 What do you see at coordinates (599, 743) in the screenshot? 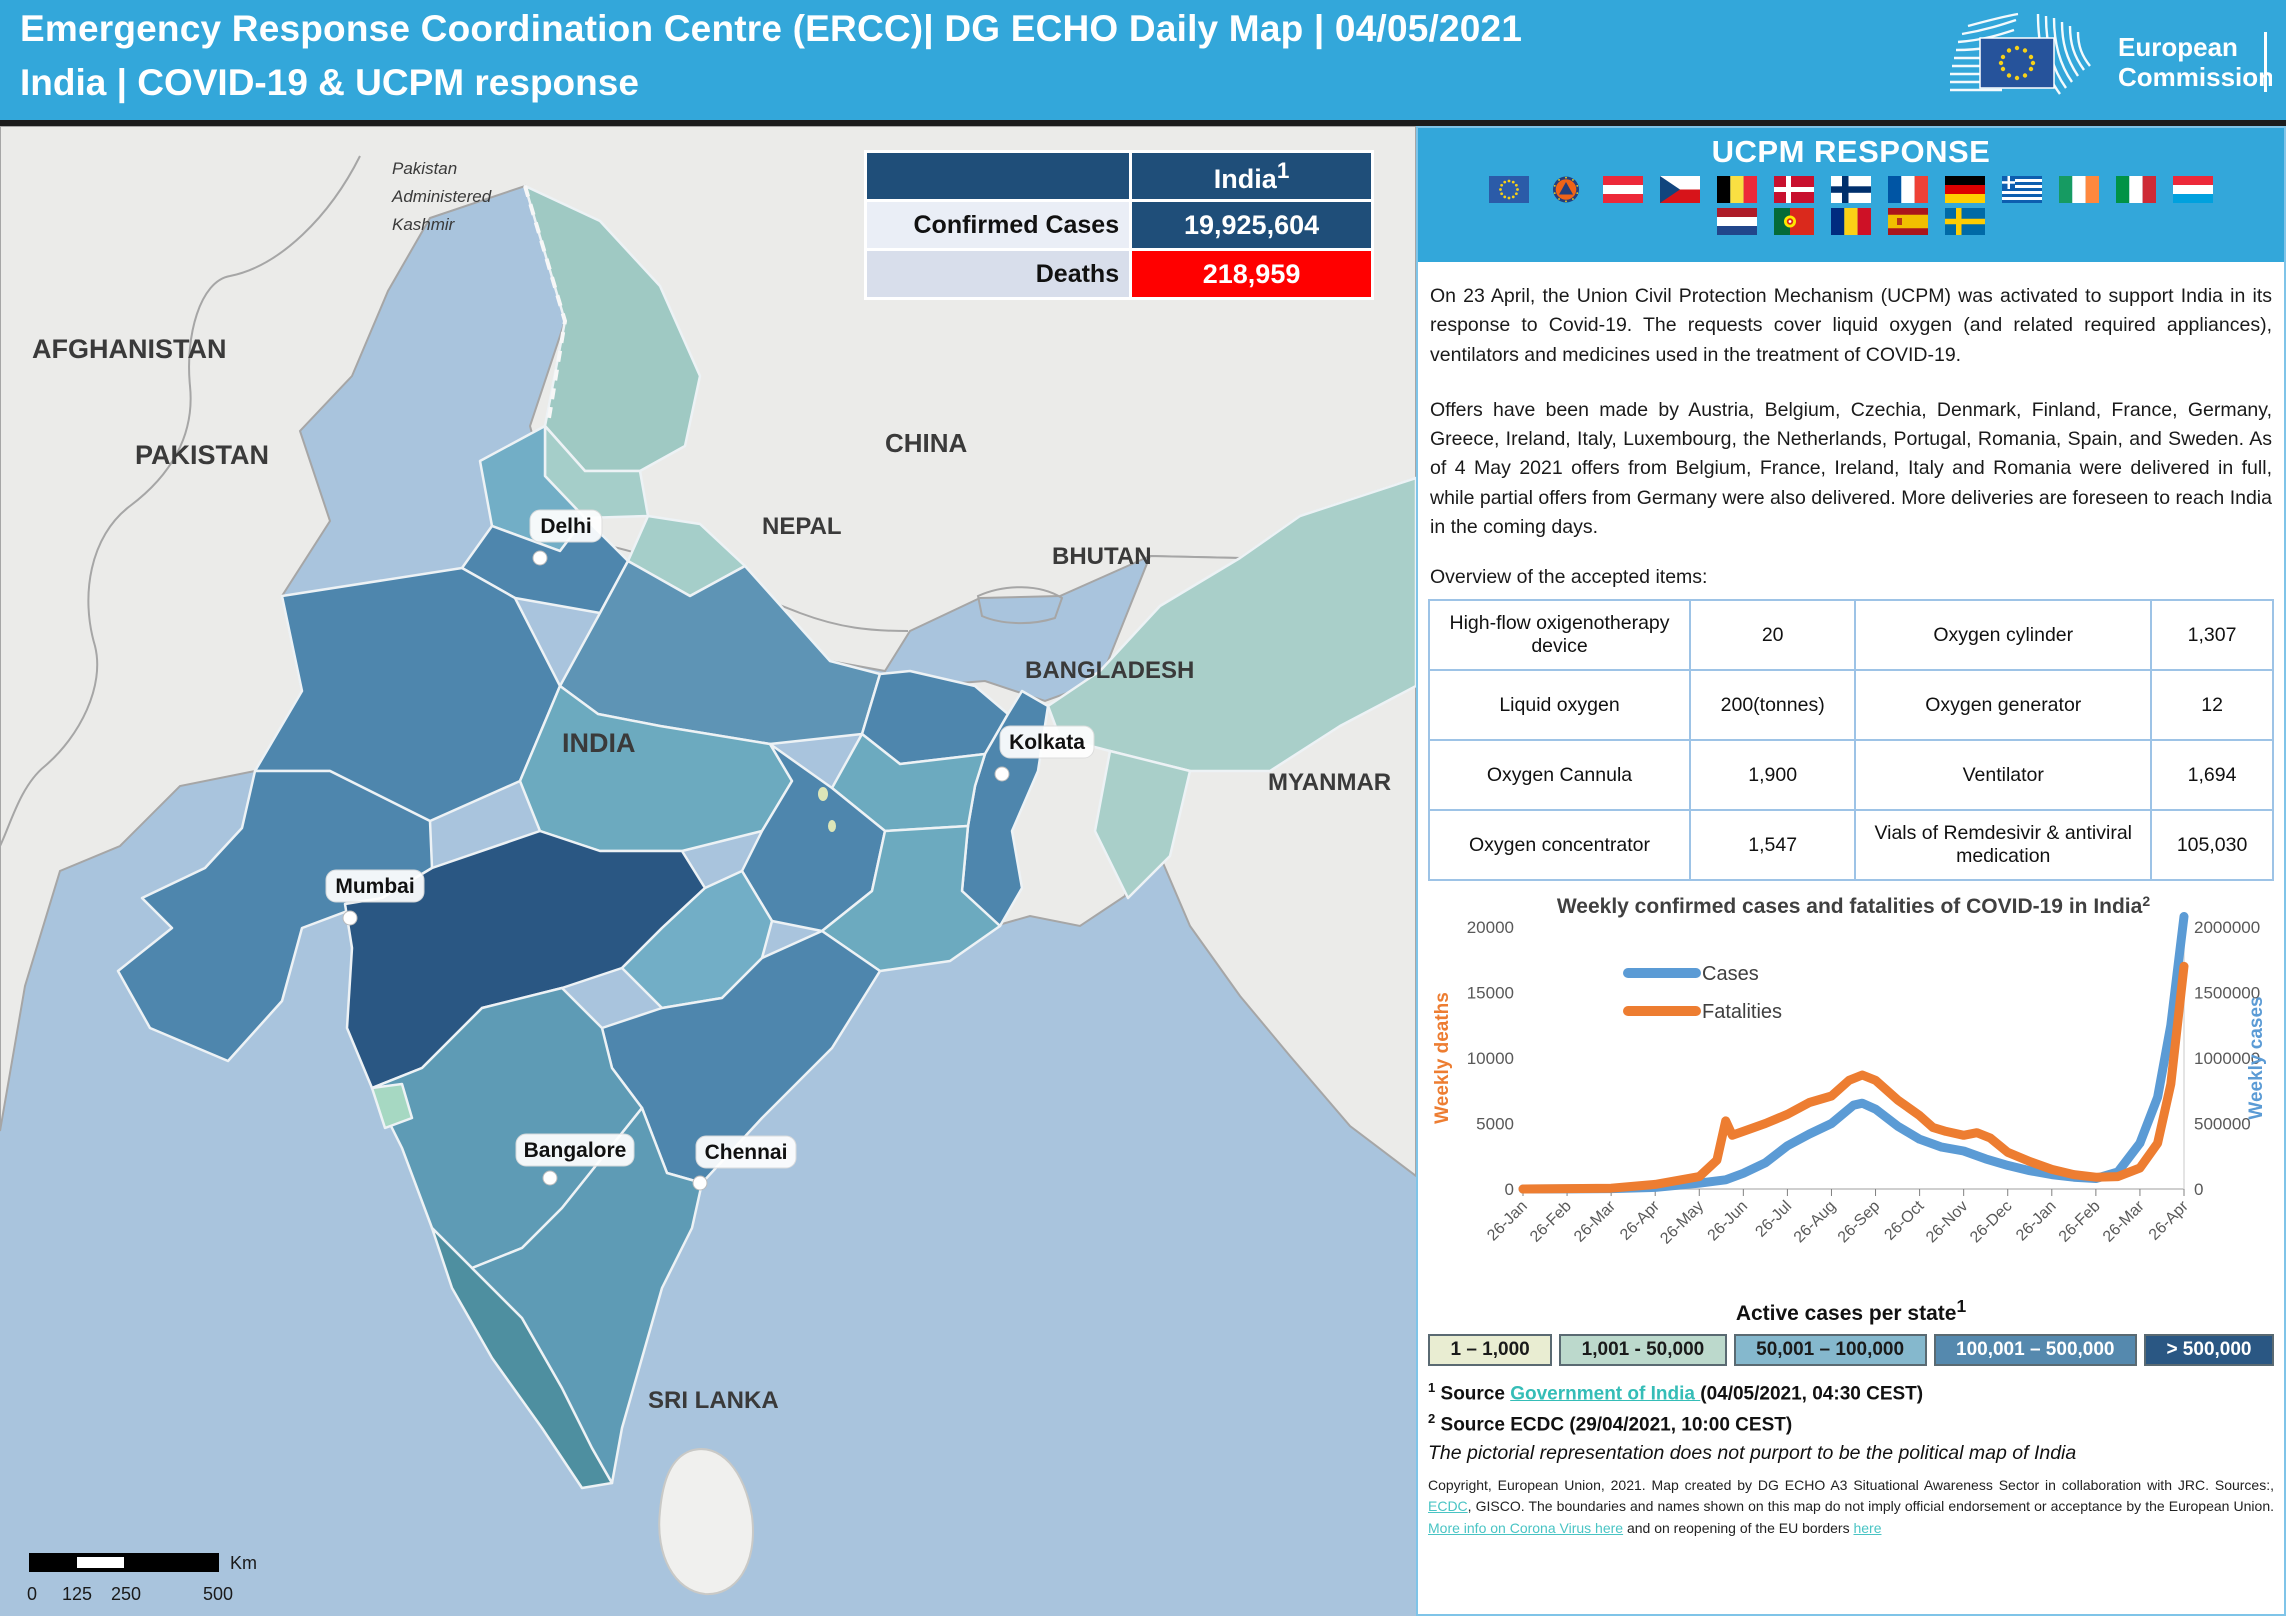
I see `label-india: INDIA` at bounding box center [599, 743].